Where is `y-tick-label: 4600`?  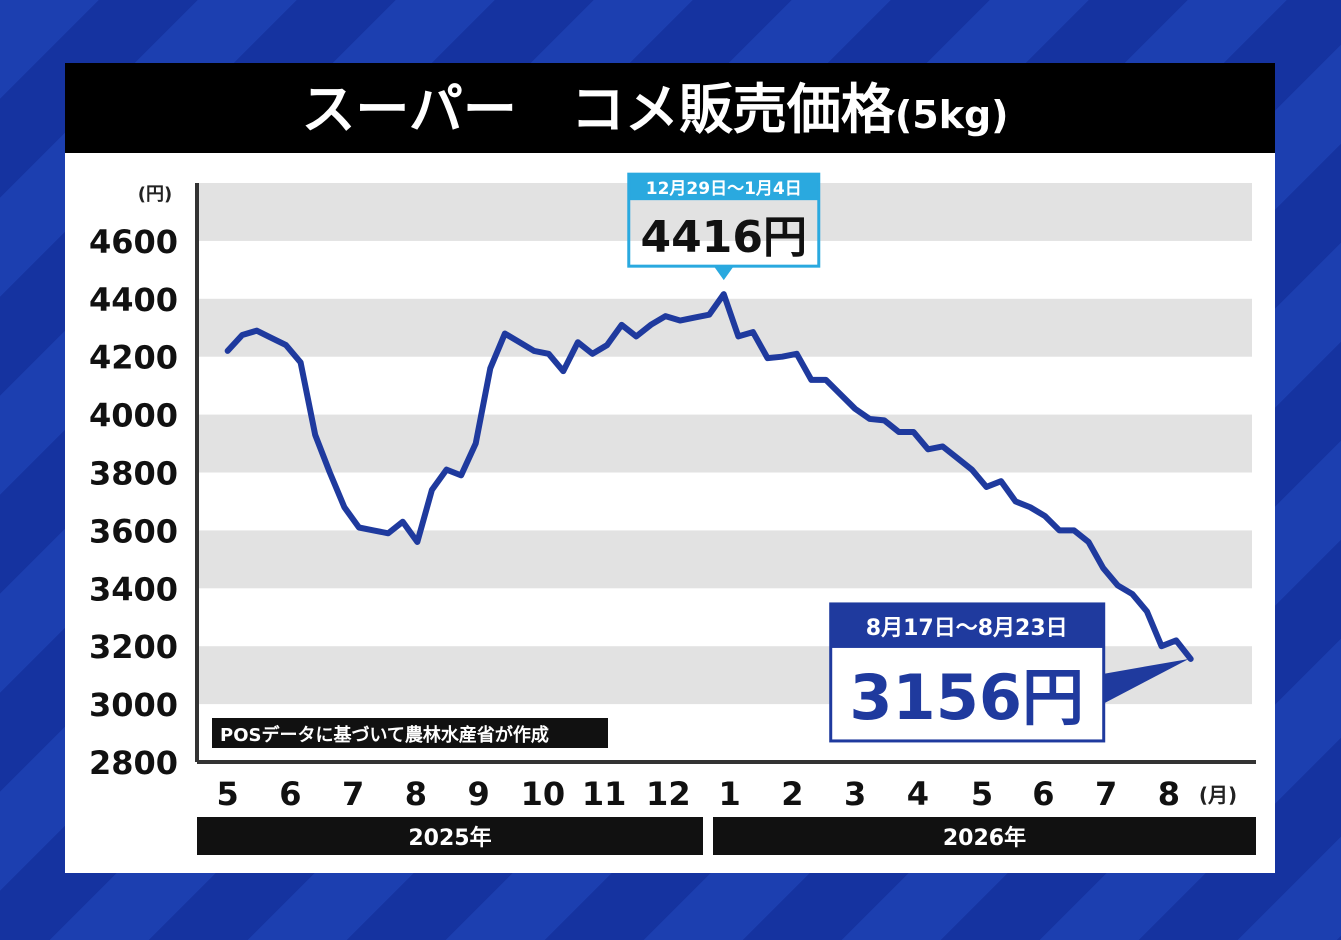
y-tick-label: 4600 is located at coordinates (133, 242).